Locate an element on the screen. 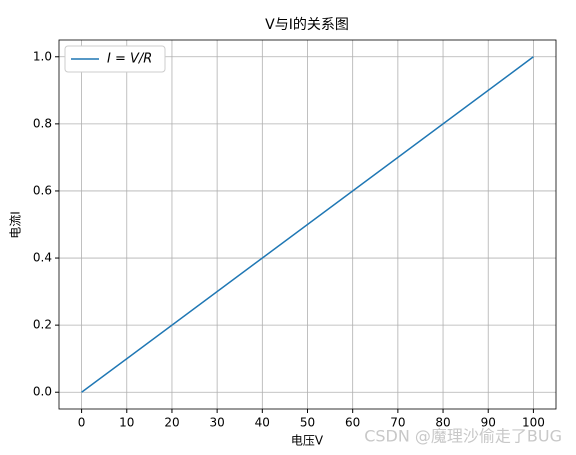  x-tick-label: 80 is located at coordinates (442, 423).